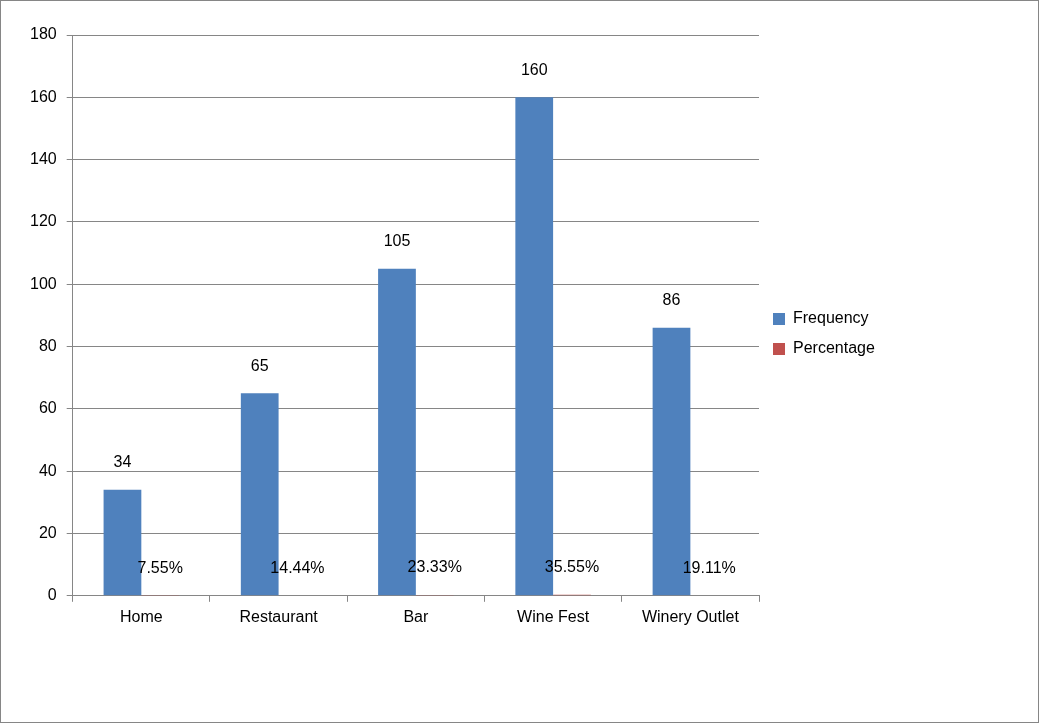 Image resolution: width=1039 pixels, height=723 pixels. Describe the element at coordinates (43, 159) in the screenshot. I see `y-tick-label: 140` at that location.